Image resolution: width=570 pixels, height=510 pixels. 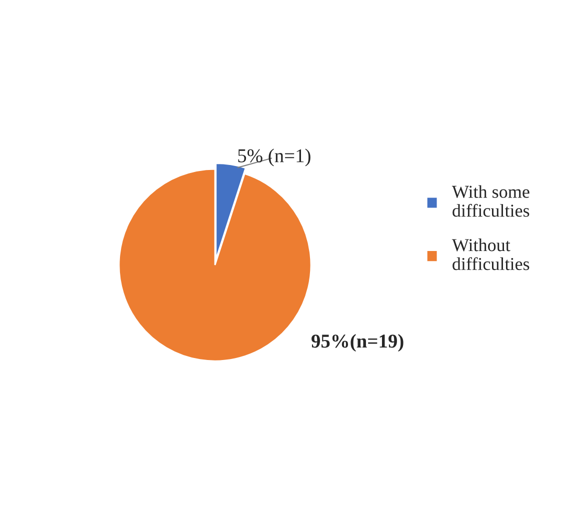 I want to click on legend-label: Without difficulties, so click(x=491, y=254).